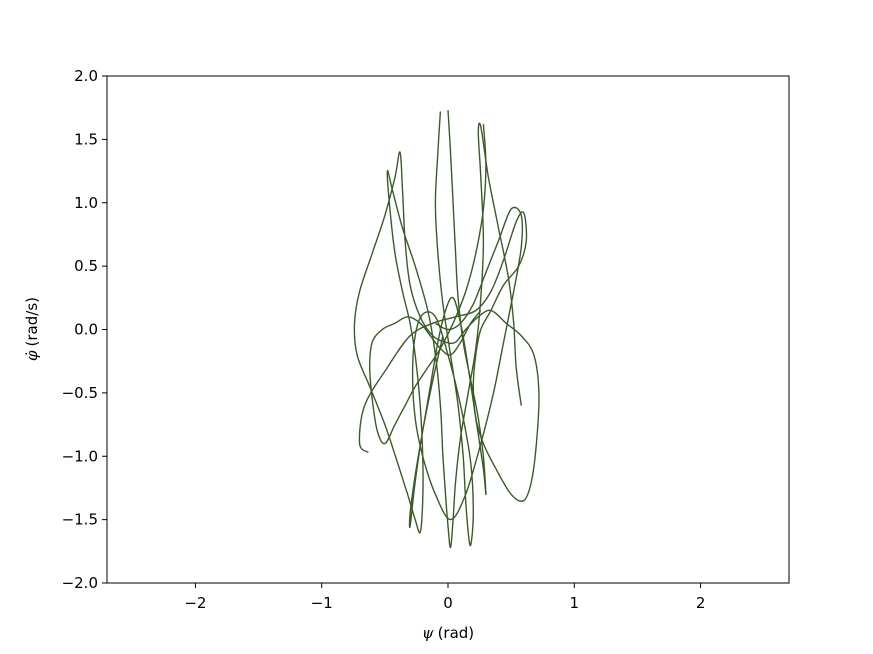  What do you see at coordinates (322, 603) in the screenshot?
I see `x-tick-label: −1` at bounding box center [322, 603].